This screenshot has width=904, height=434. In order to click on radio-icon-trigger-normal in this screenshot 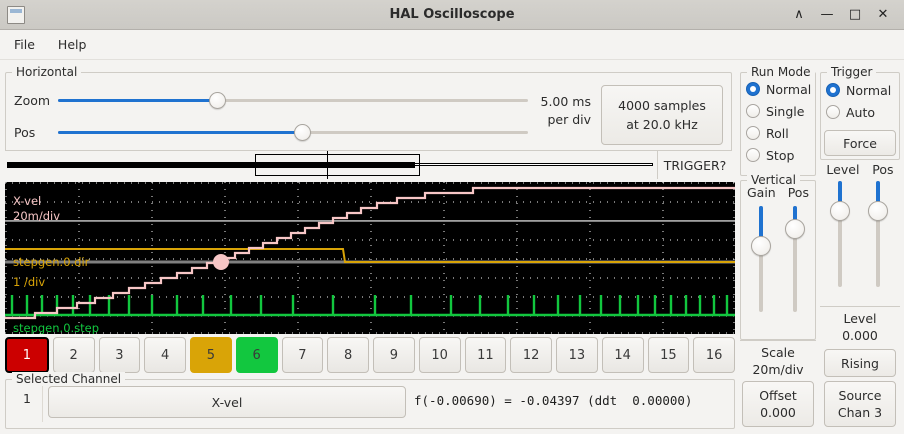, I will do `click(833, 90)`.